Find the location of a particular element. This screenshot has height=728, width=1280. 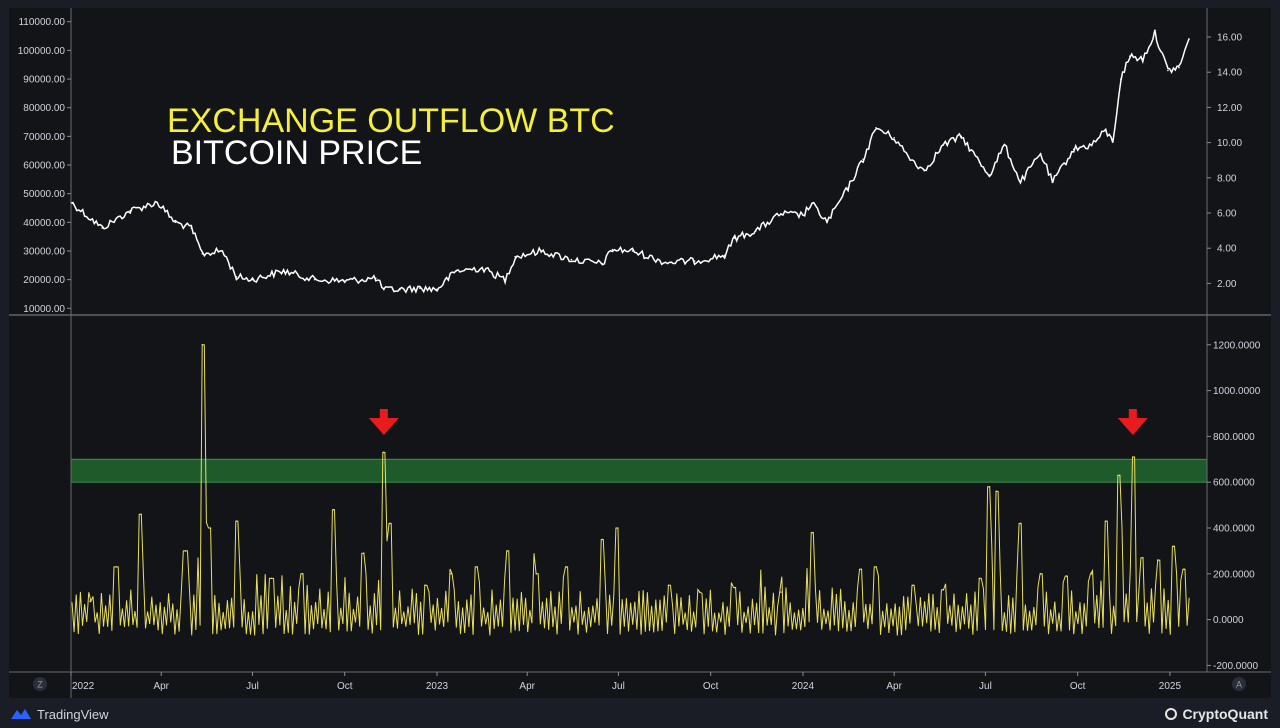

zoom-reset-circle is located at coordinates (40, 684).